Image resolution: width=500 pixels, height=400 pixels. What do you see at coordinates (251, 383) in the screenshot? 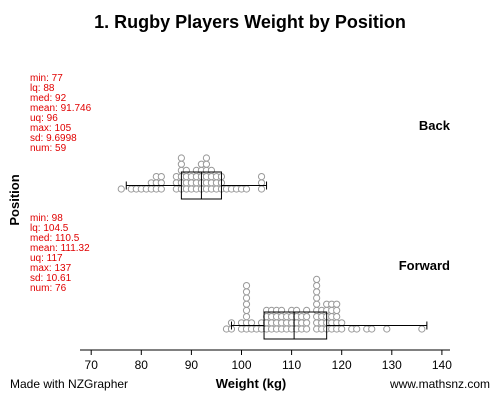
I see `x-axis-label: Weight (kg)` at bounding box center [251, 383].